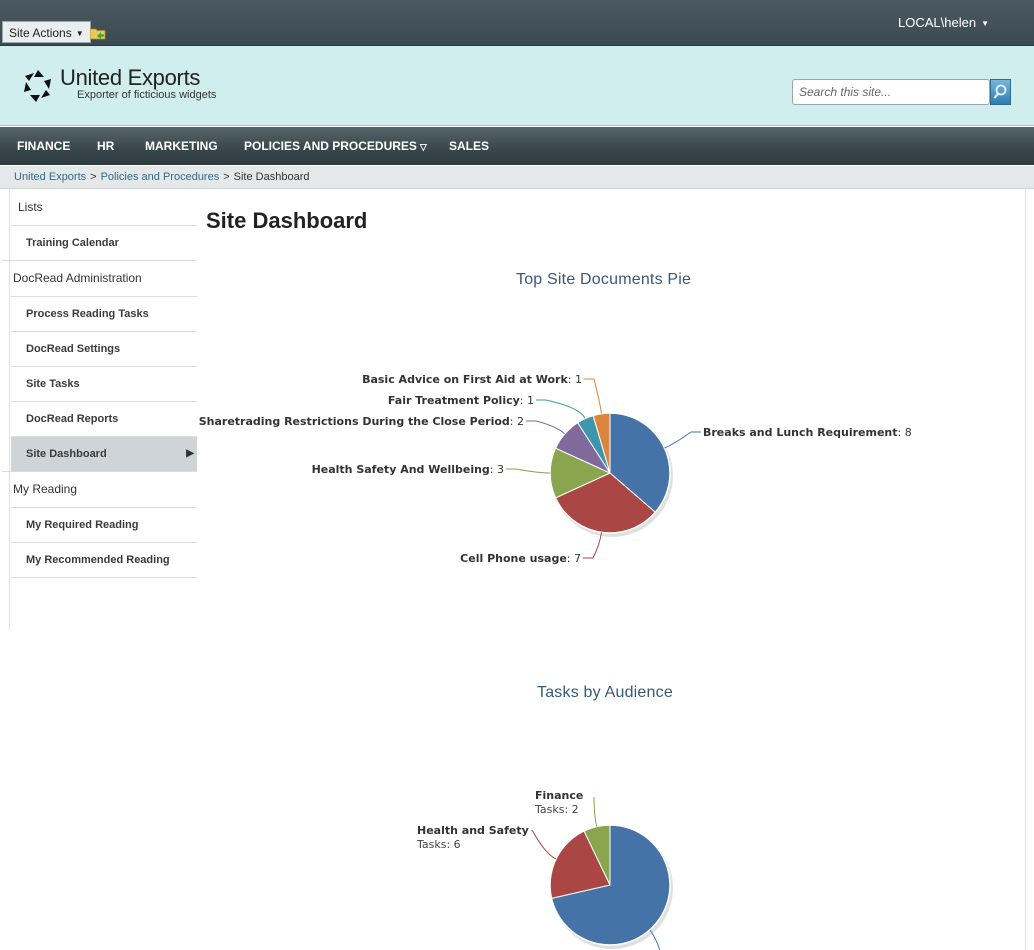 The height and width of the screenshot is (950, 1034). I want to click on user-name: LOCAL\helen, so click(937, 22).